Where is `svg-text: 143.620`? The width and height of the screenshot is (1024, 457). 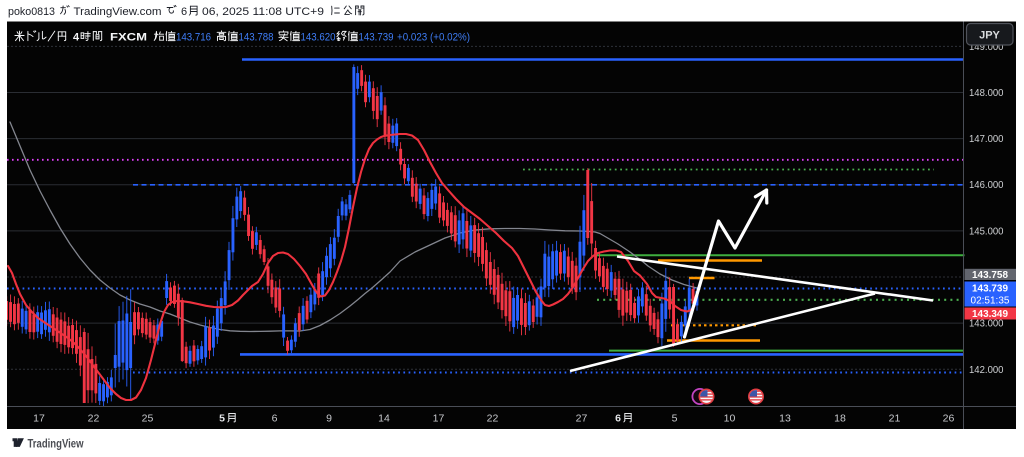
svg-text: 143.620 is located at coordinates (318, 37).